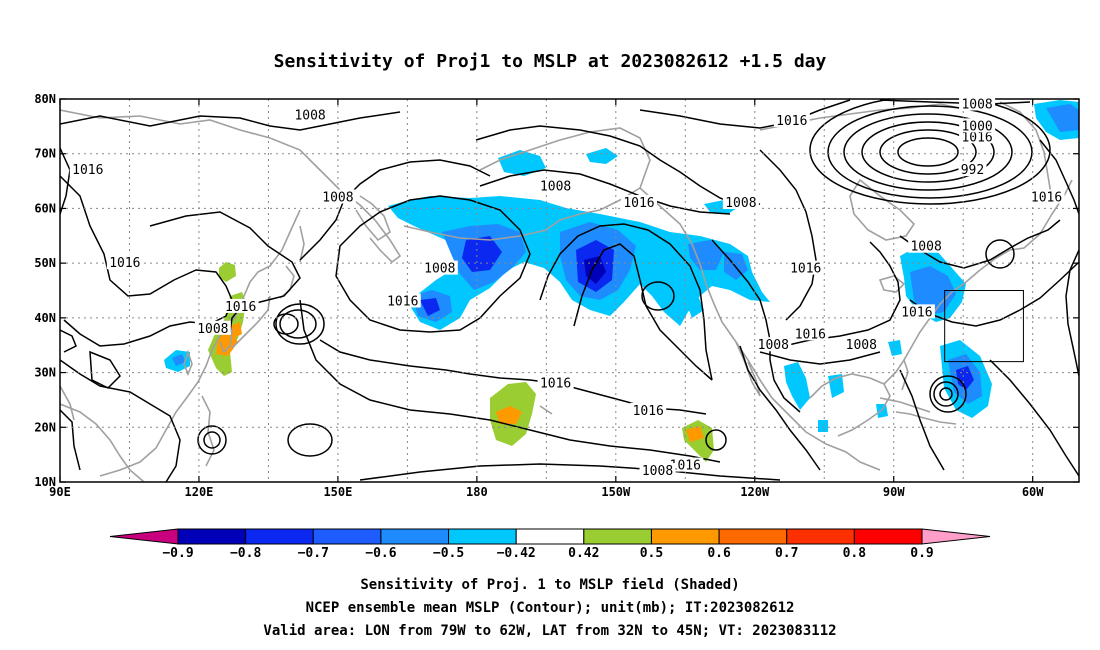 The image size is (1100, 650). What do you see at coordinates (984, 326) in the screenshot?
I see `valid-area-box` at bounding box center [984, 326].